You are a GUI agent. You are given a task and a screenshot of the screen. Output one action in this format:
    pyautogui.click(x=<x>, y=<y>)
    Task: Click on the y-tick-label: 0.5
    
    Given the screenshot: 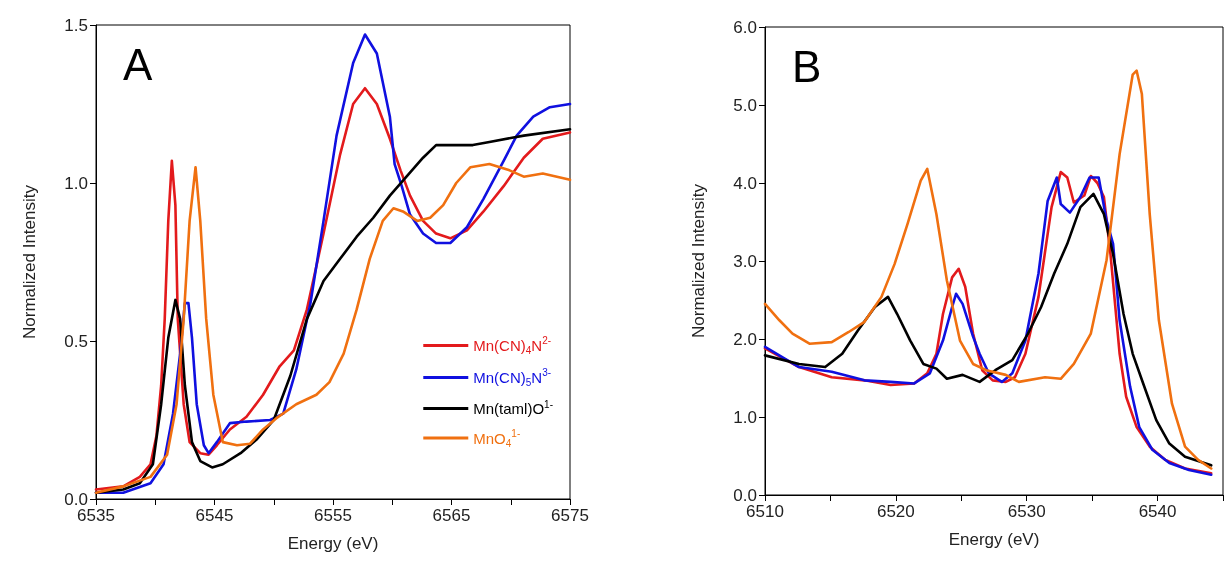 What is the action you would take?
    pyautogui.click(x=76, y=341)
    